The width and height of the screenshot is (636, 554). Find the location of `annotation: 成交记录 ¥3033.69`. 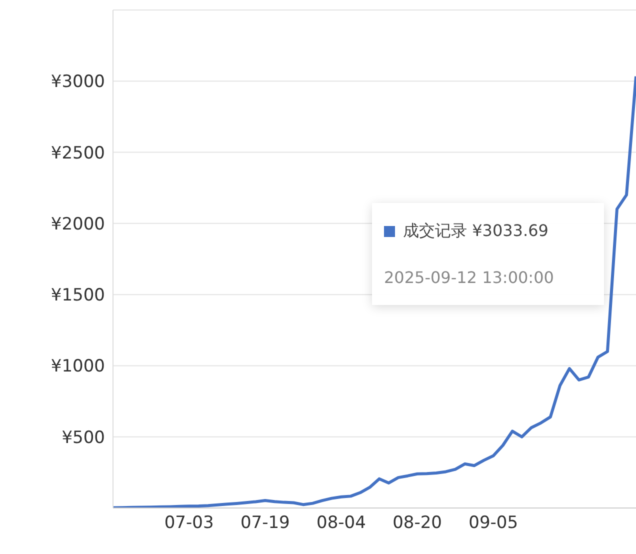

annotation: 成交记录 ¥3033.69 is located at coordinates (475, 231).